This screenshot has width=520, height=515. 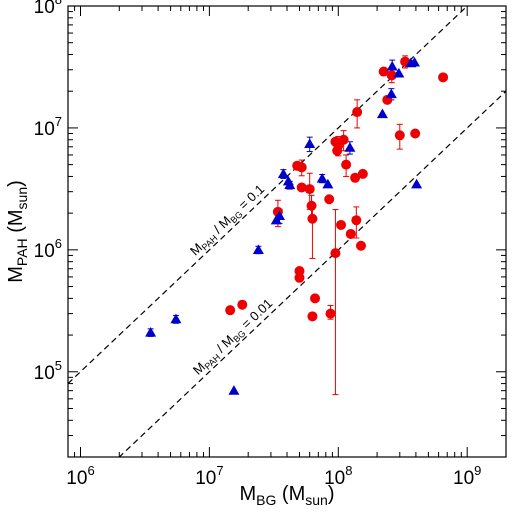 I want to click on y-tick-label: 108, so click(x=48, y=9).